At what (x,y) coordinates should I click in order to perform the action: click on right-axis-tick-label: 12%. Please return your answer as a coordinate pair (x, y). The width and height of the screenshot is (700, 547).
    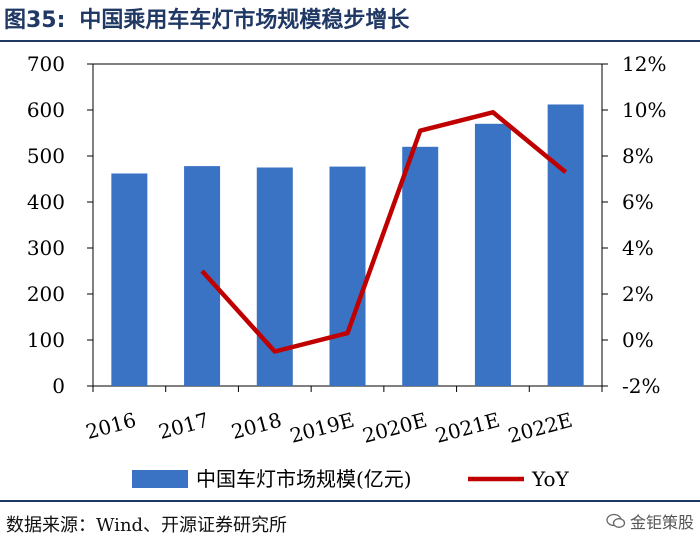
    Looking at the image, I should click on (644, 64).